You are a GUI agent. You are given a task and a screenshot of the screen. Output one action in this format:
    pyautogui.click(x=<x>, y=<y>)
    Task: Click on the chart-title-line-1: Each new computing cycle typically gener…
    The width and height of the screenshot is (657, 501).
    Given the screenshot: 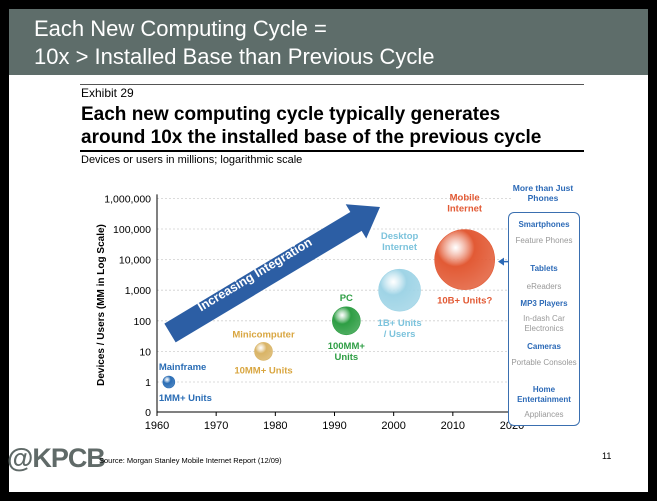 What is the action you would take?
    pyautogui.click(x=291, y=114)
    